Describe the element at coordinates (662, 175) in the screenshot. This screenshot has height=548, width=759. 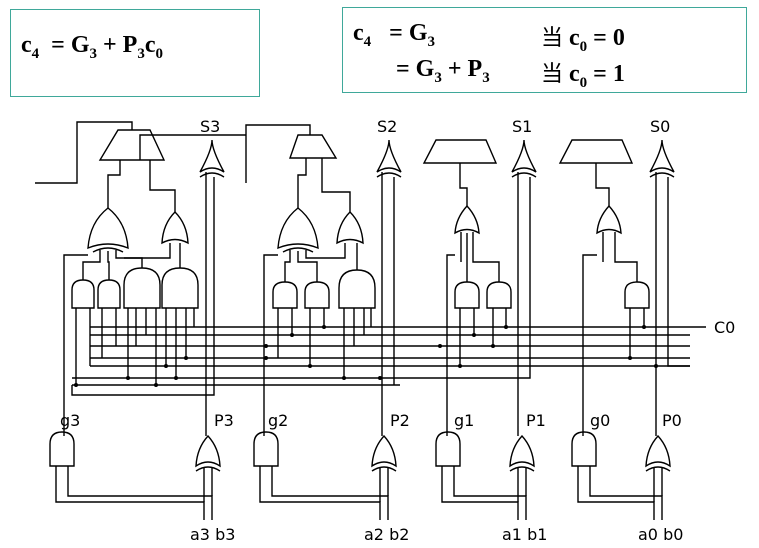
I see `xor-sum-0-arc` at that location.